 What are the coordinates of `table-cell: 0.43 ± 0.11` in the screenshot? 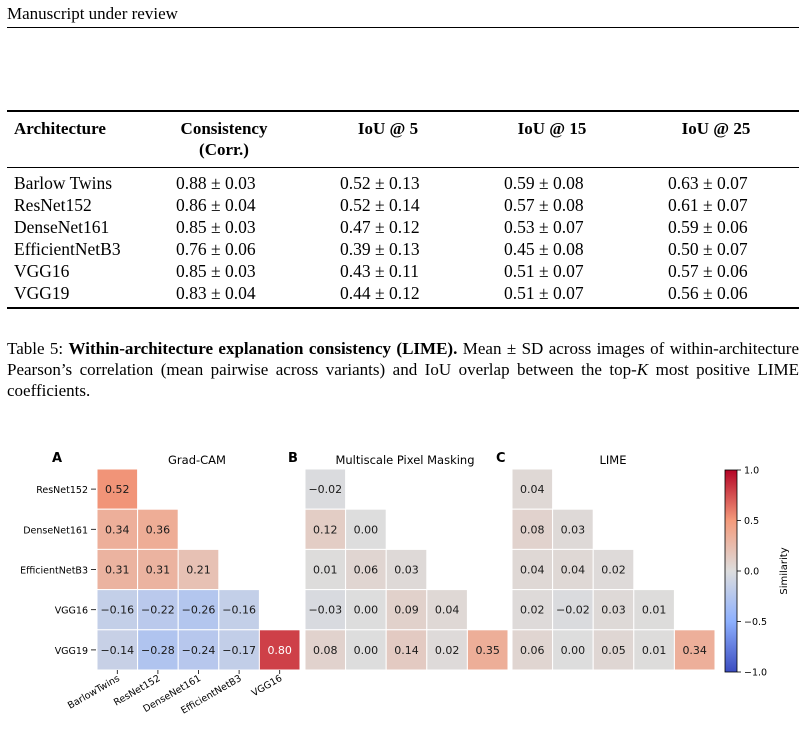 It's located at (379, 271).